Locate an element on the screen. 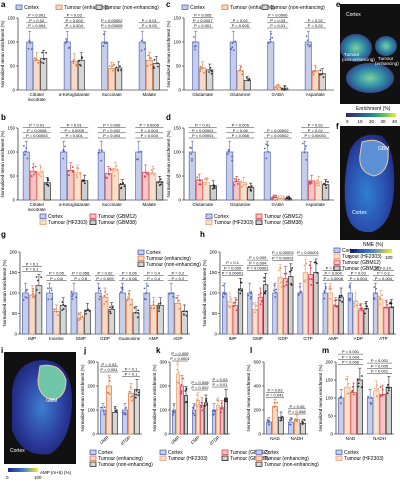  p-value-label: P = 0.005 is located at coordinates (203, 15).